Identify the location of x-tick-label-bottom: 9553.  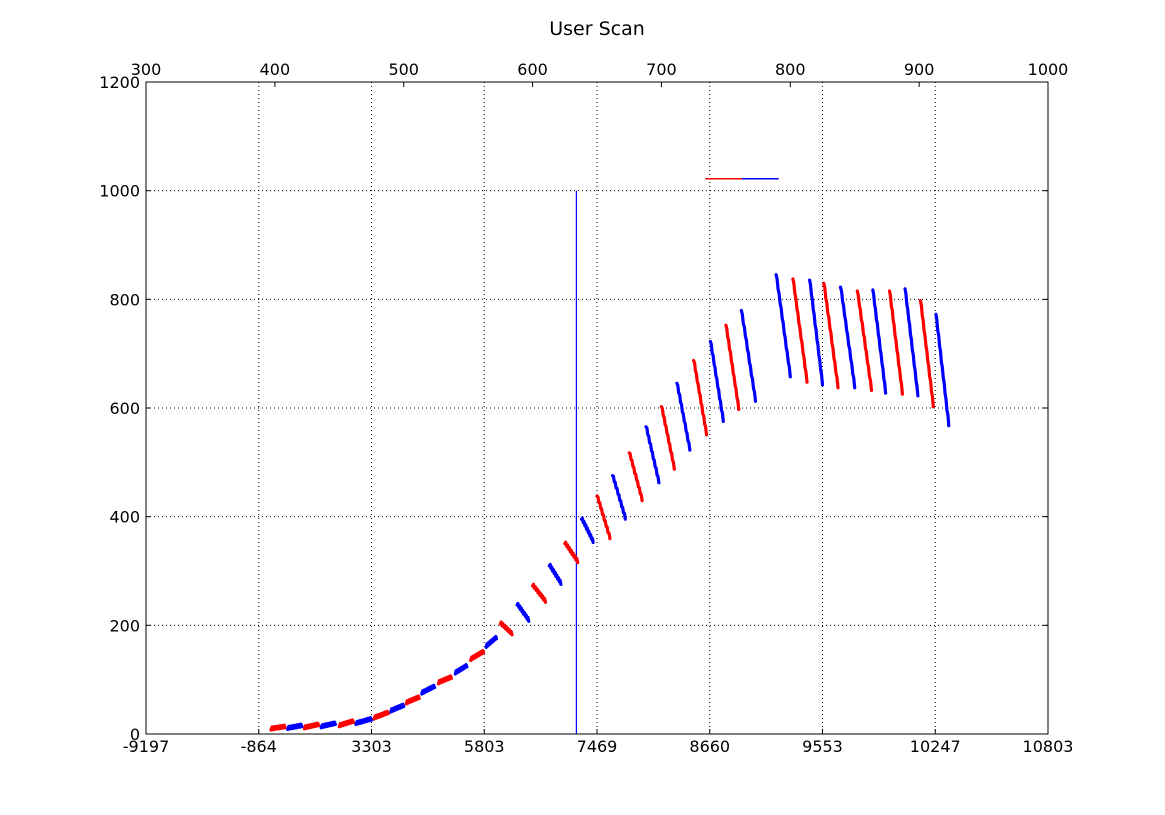
(822, 746).